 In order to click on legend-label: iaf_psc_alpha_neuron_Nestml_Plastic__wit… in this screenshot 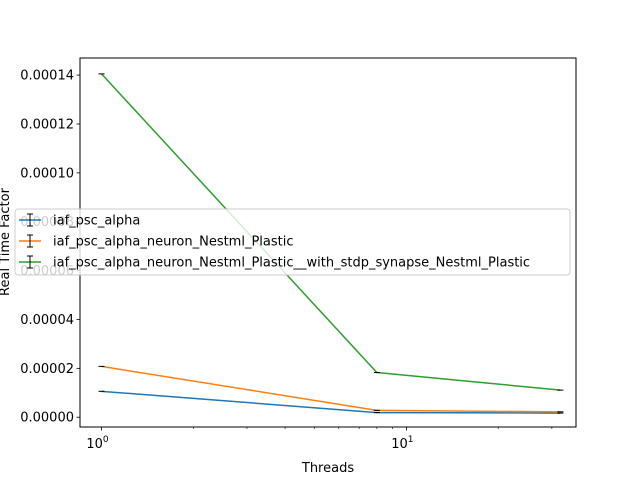, I will do `click(291, 263)`.